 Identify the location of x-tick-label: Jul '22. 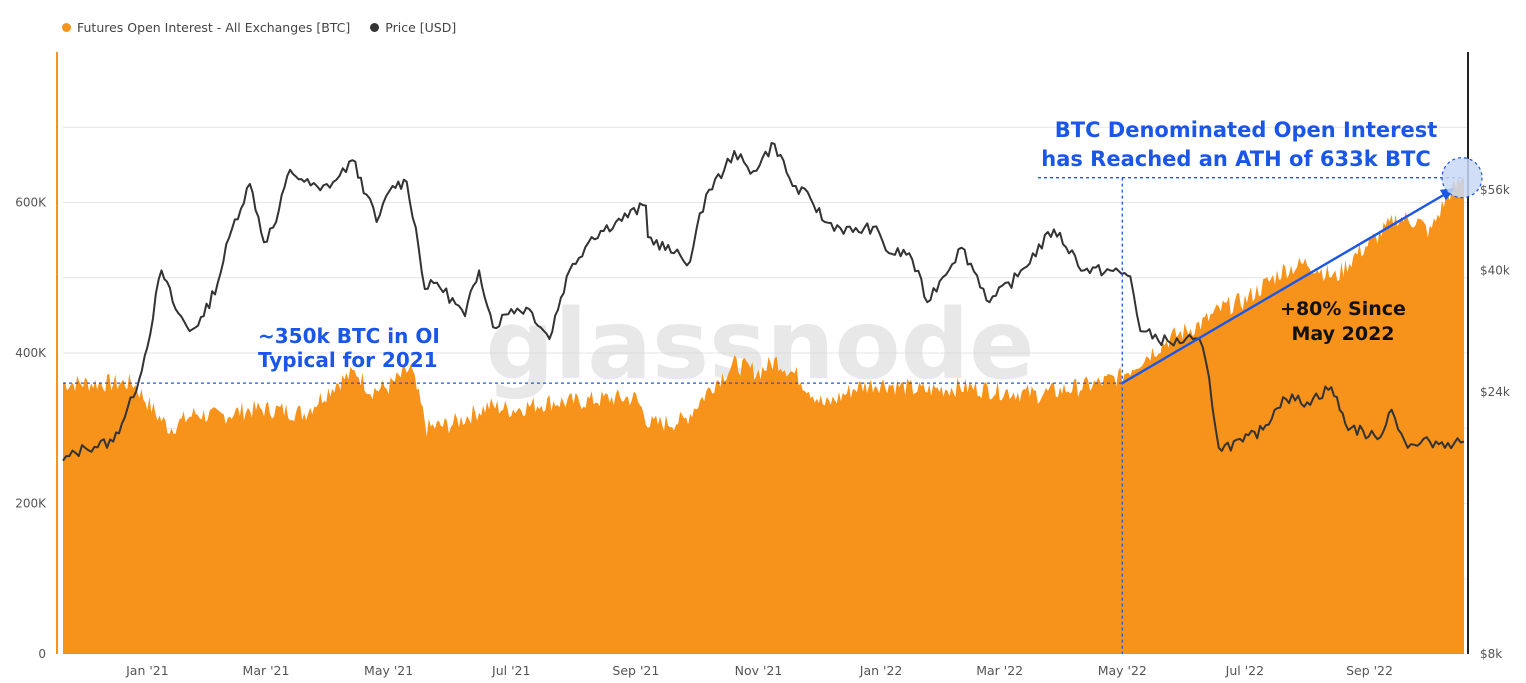
(1244, 670).